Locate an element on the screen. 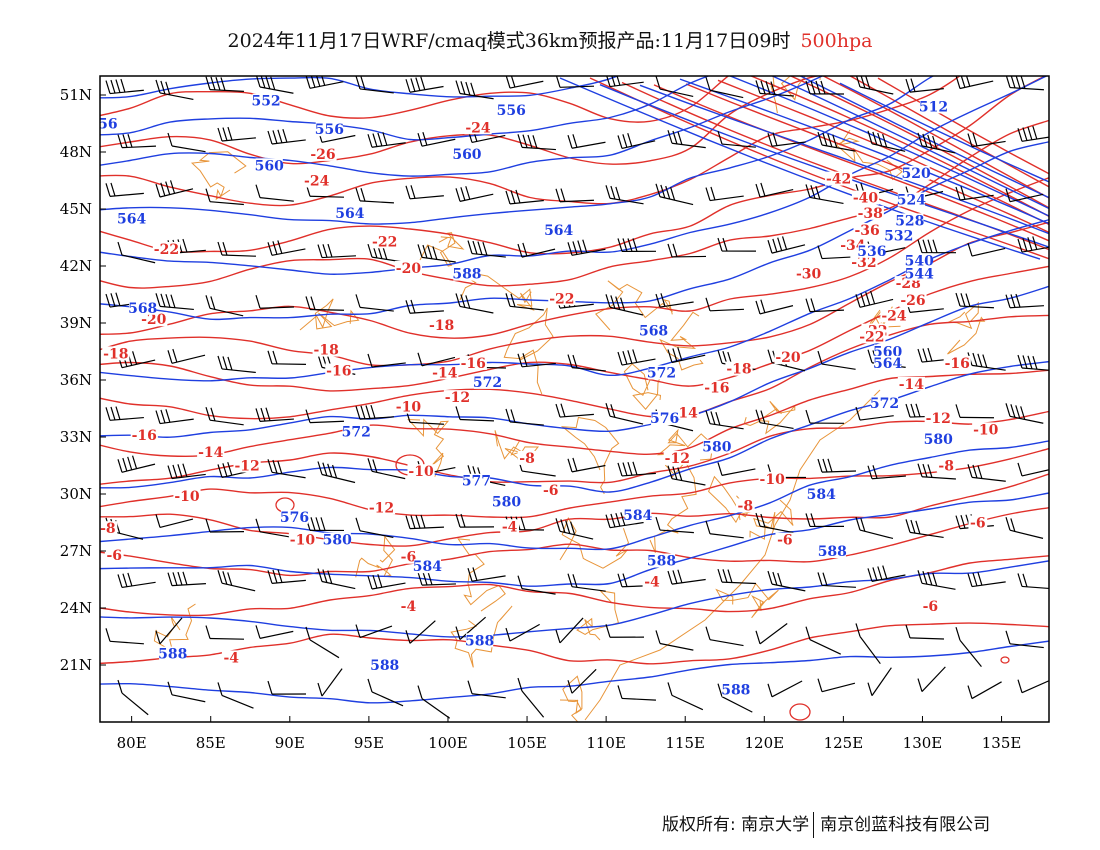  lat-tick-label: 51N is located at coordinates (76, 95).